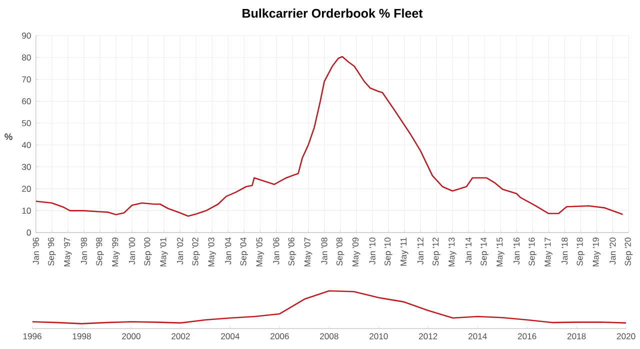 Image resolution: width=640 pixels, height=349 pixels. Describe the element at coordinates (26, 79) in the screenshot. I see `y-tick-label: 70` at that location.